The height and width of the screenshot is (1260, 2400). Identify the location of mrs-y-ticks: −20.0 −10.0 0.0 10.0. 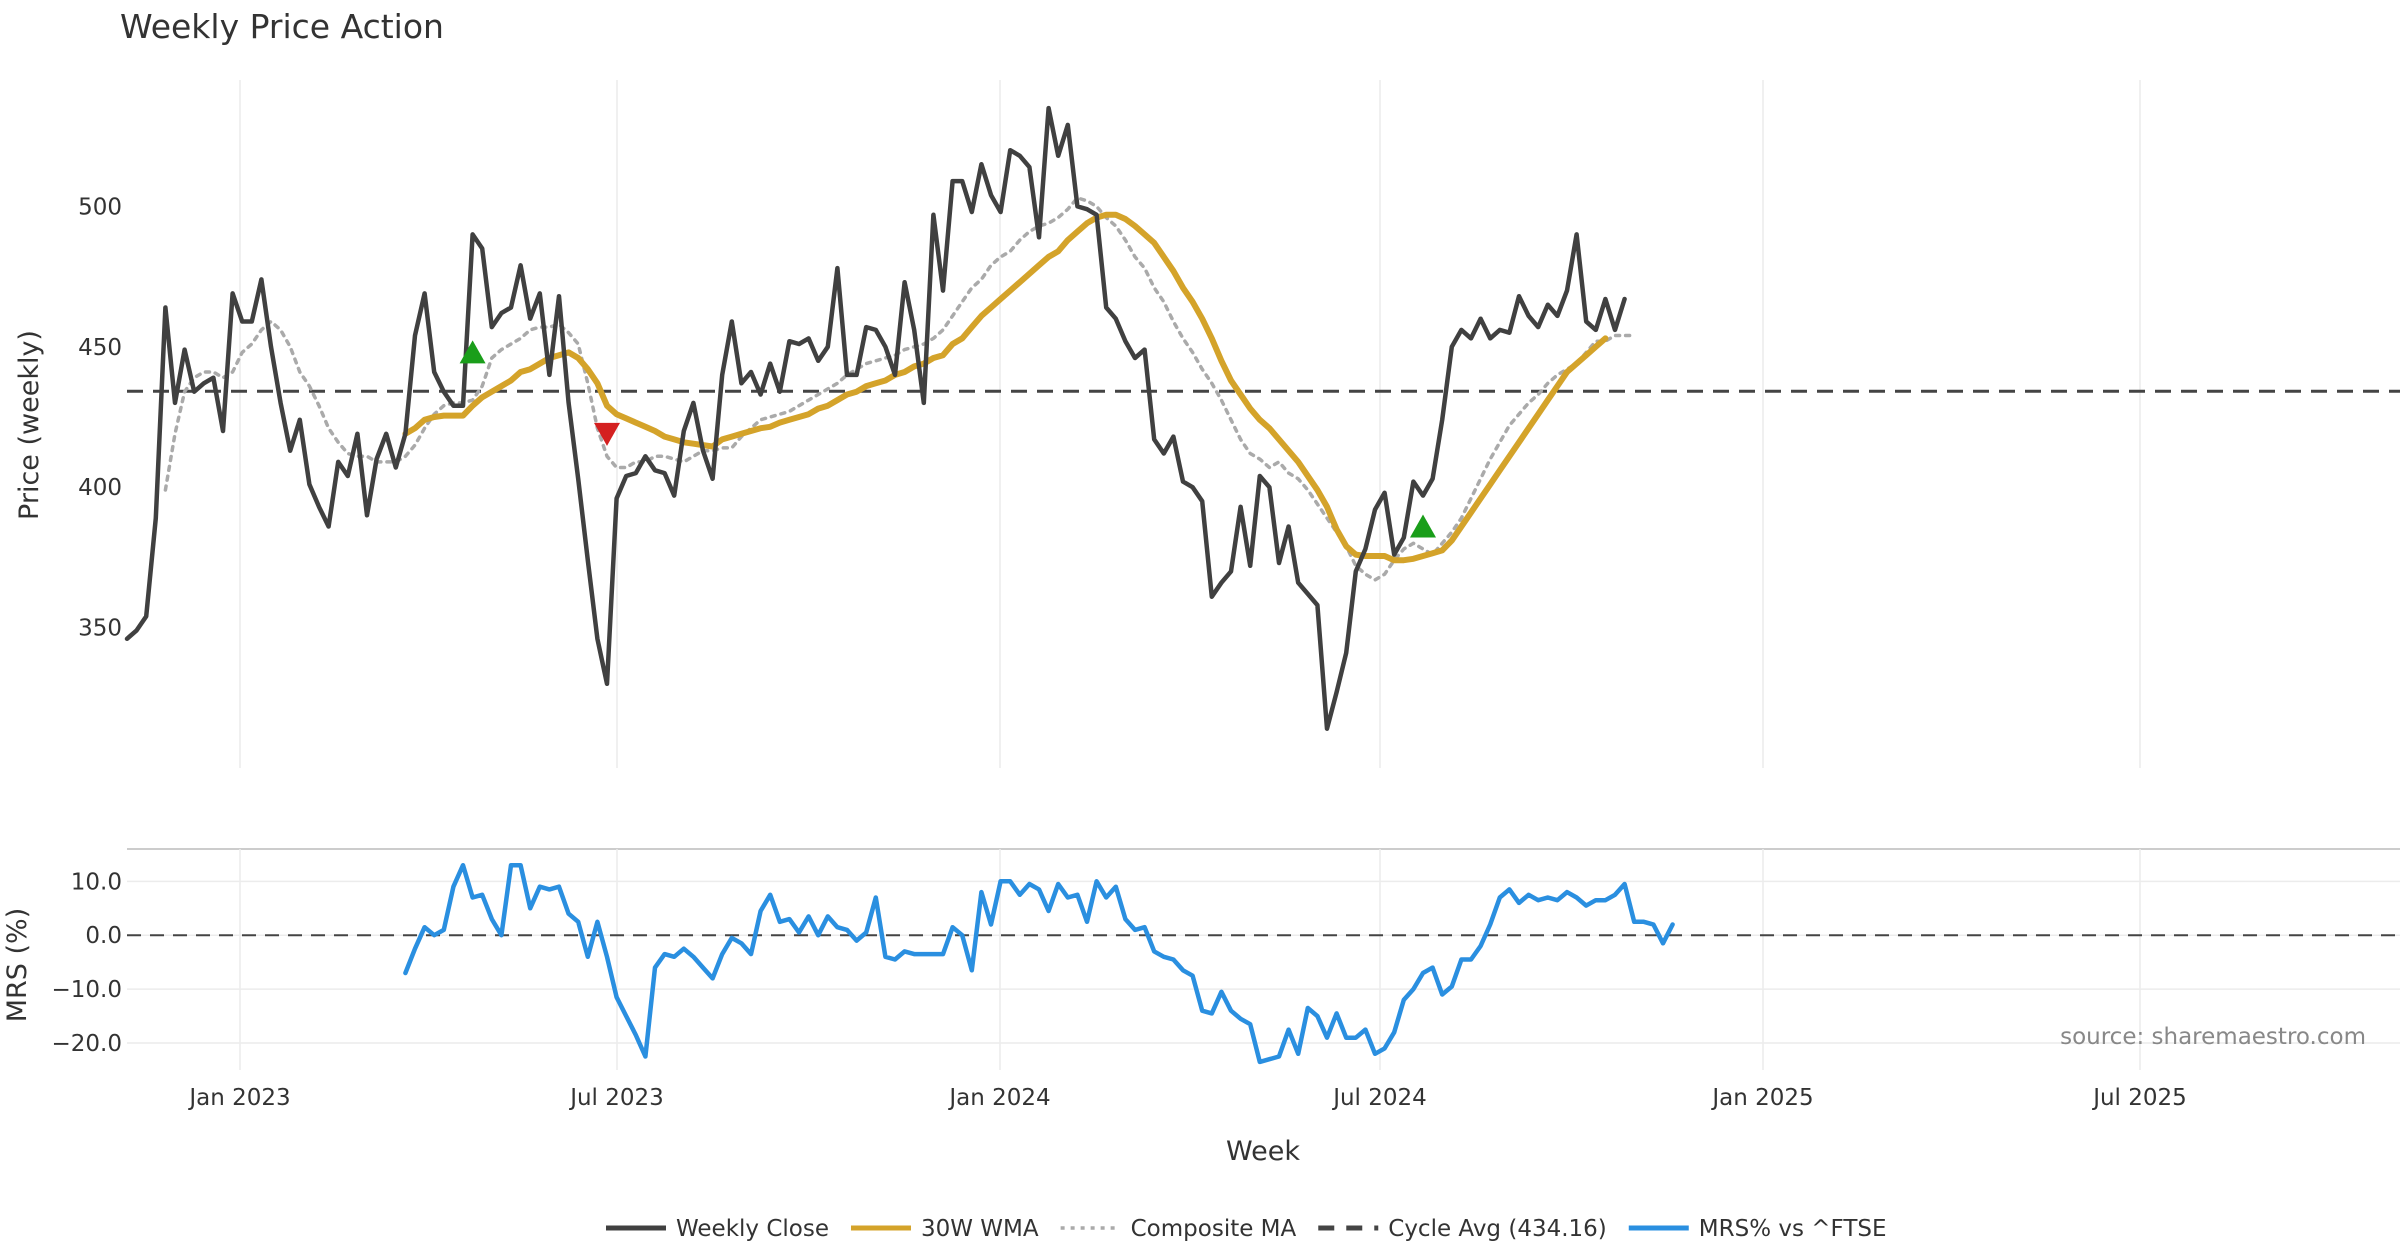
(87, 963).